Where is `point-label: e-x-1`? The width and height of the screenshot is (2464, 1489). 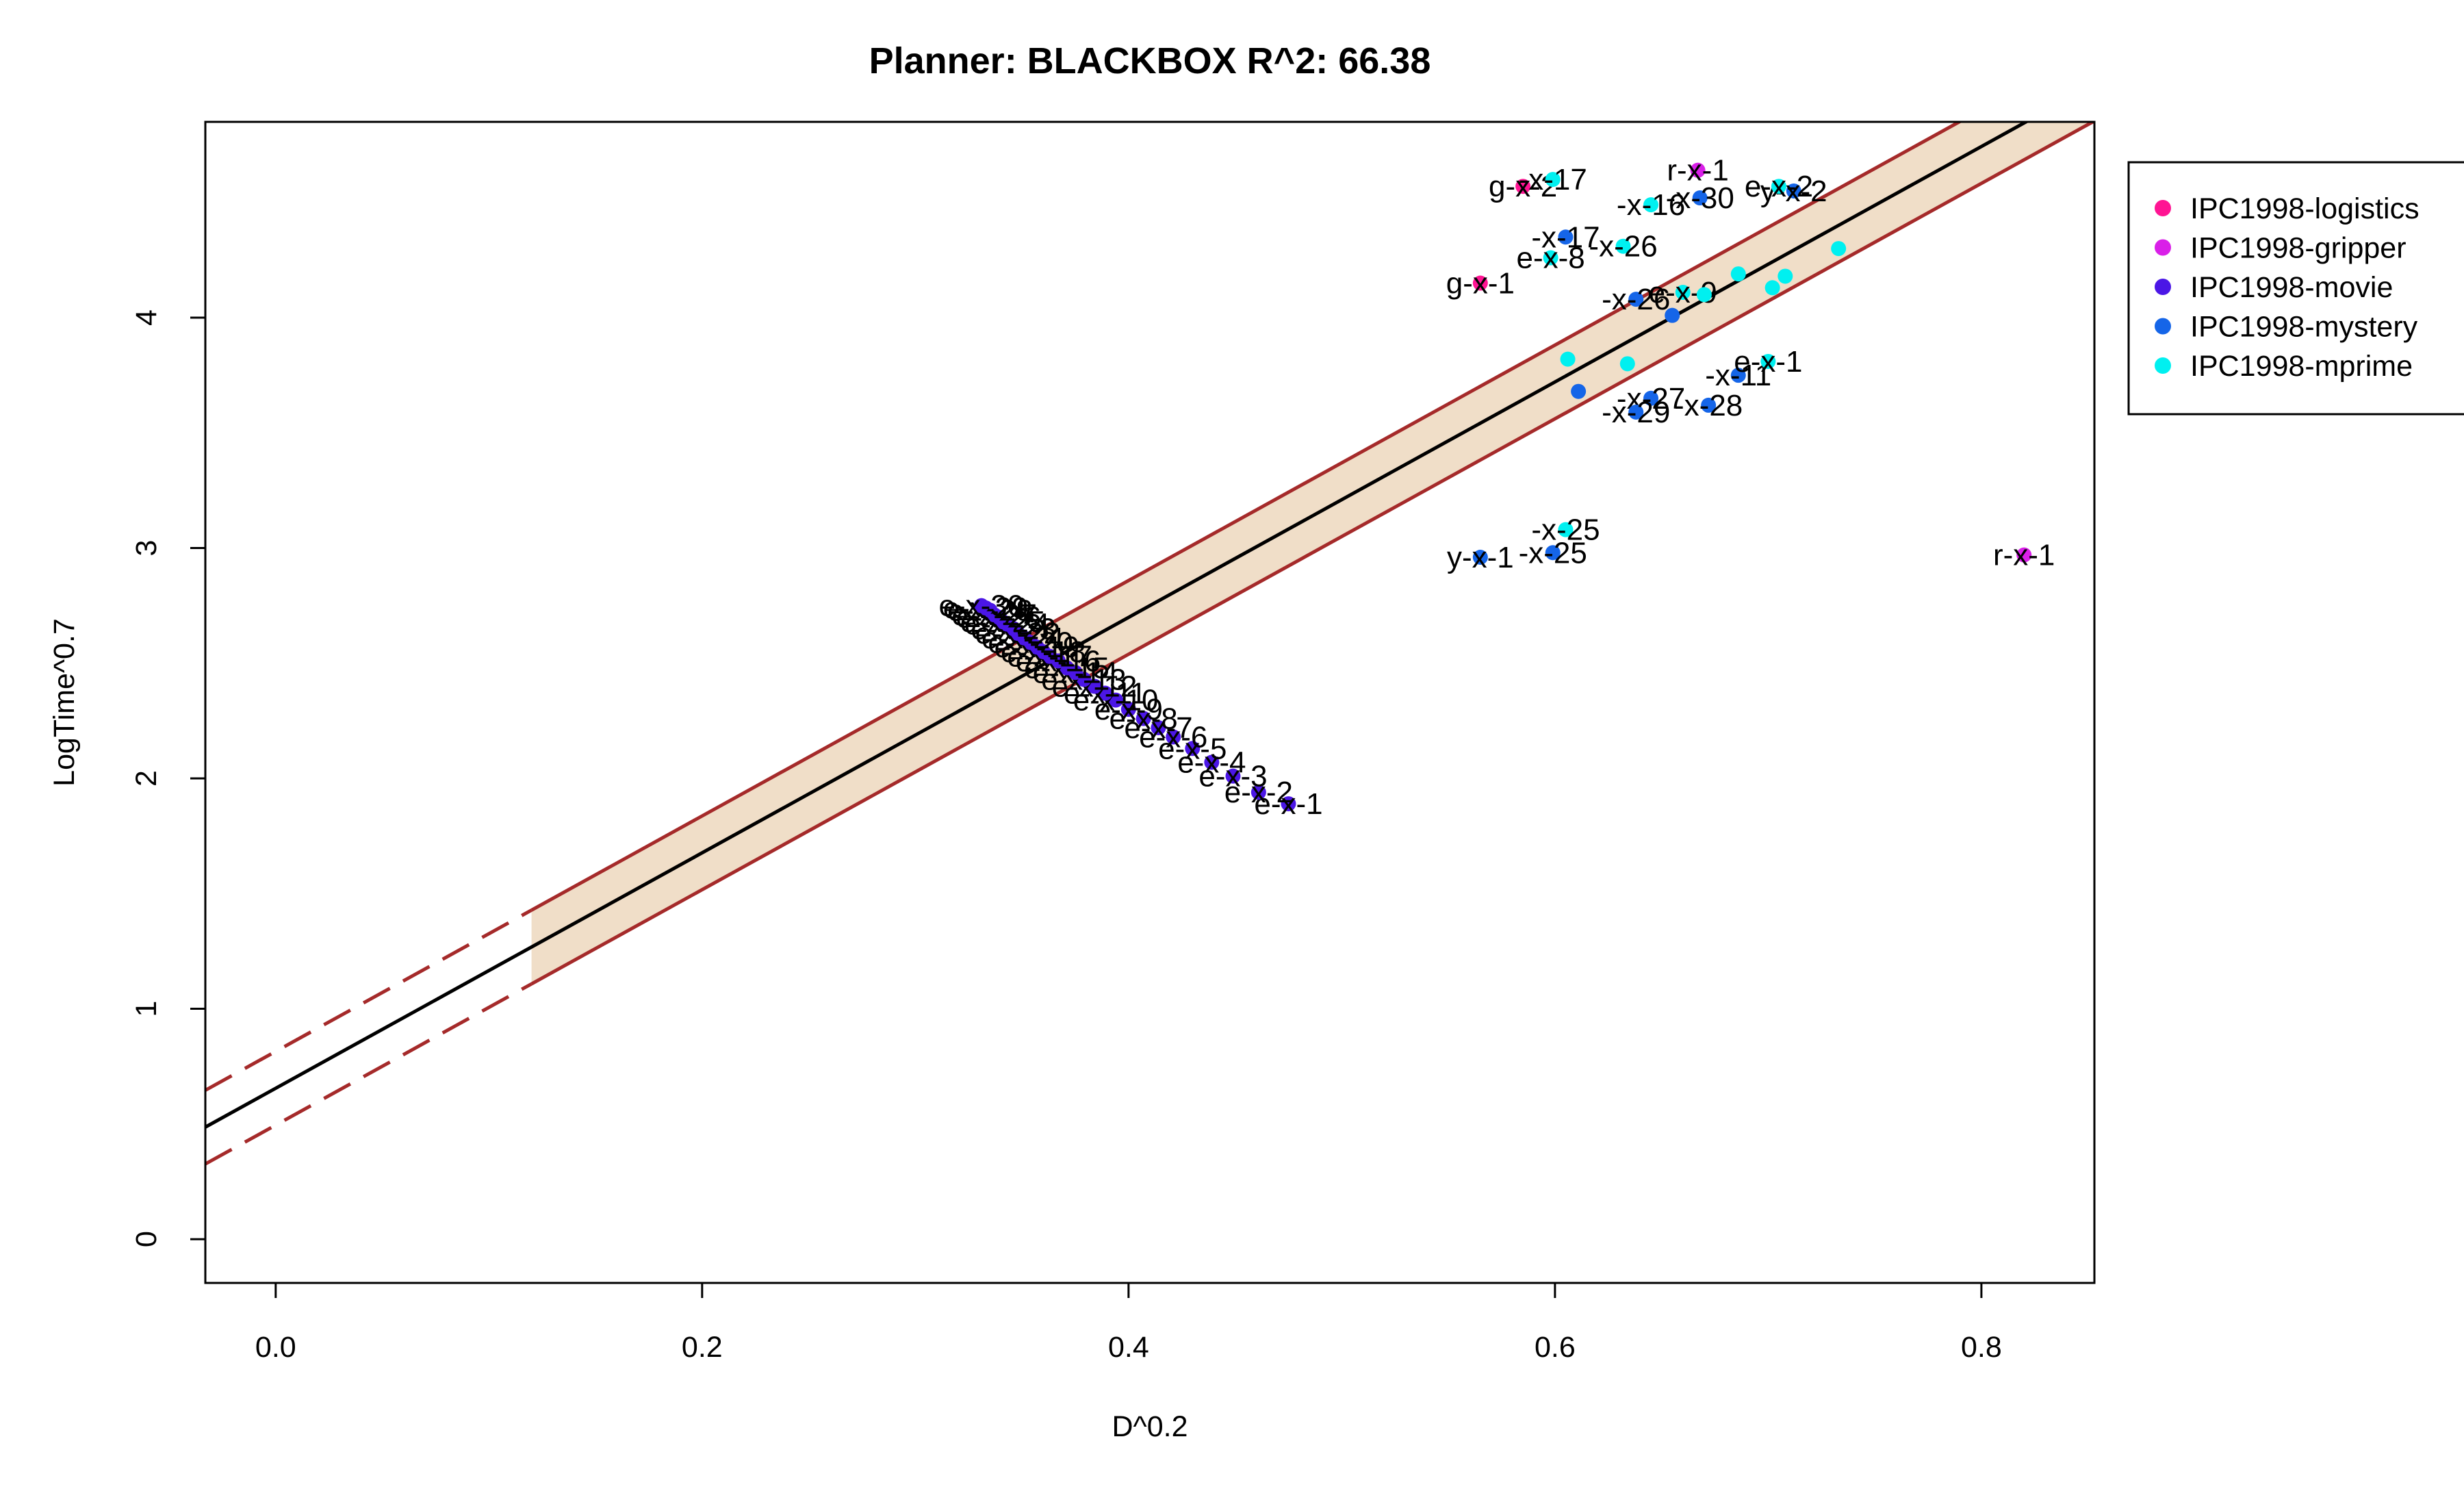
point-label: e-x-1 is located at coordinates (1768, 362).